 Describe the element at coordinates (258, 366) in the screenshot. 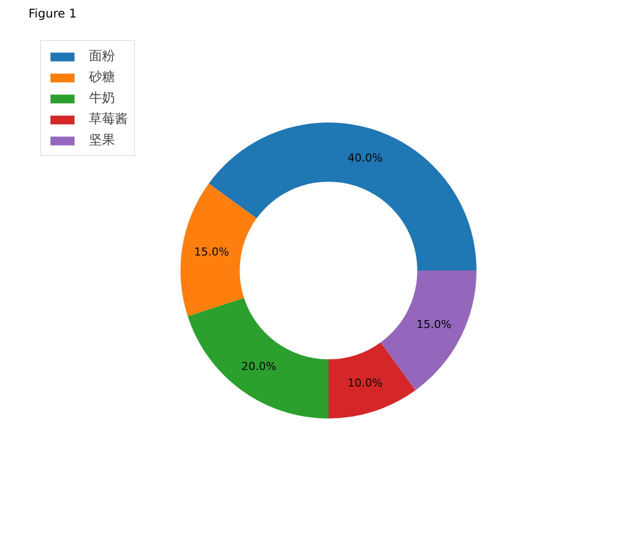

I see `data-label: 20.0%` at that location.